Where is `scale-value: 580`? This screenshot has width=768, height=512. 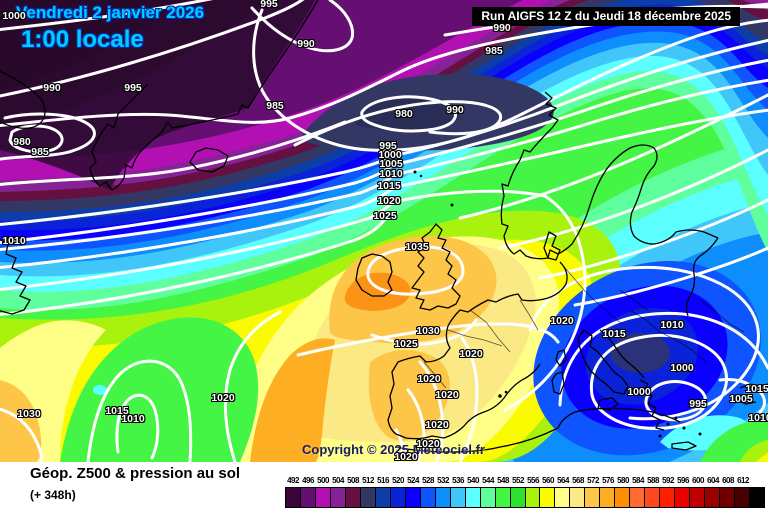 scale-value: 580 is located at coordinates (623, 480).